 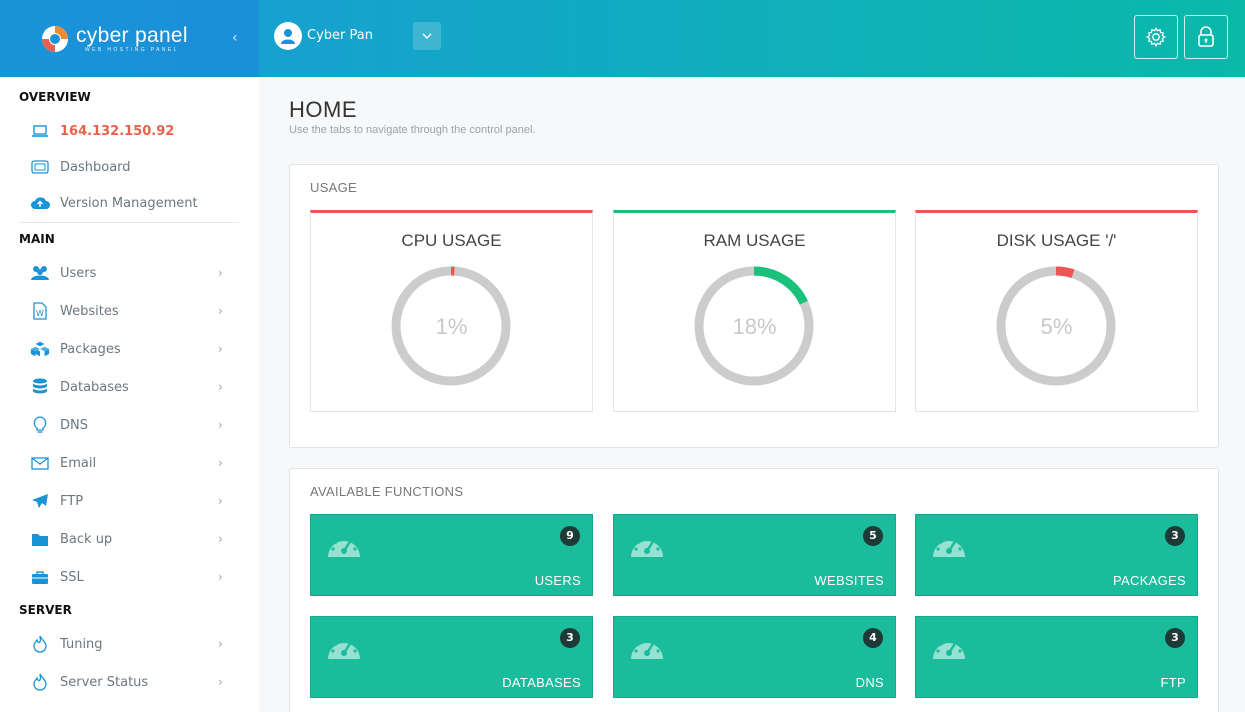 What do you see at coordinates (74, 425) in the screenshot?
I see `sidebar-item-label: DNS` at bounding box center [74, 425].